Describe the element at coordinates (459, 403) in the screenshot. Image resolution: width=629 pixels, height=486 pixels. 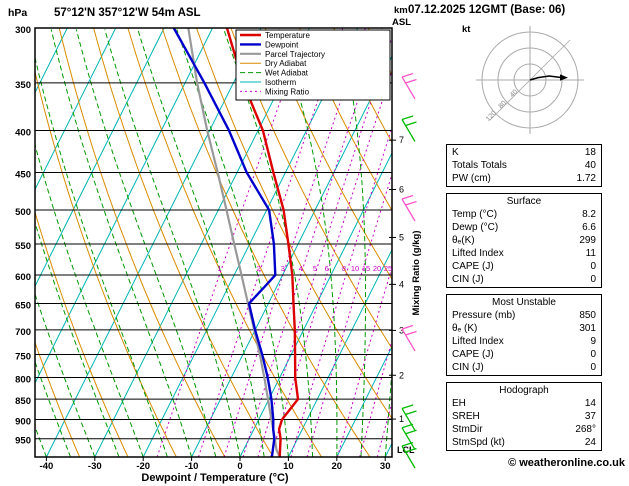
I see `stat-label: EH` at that location.